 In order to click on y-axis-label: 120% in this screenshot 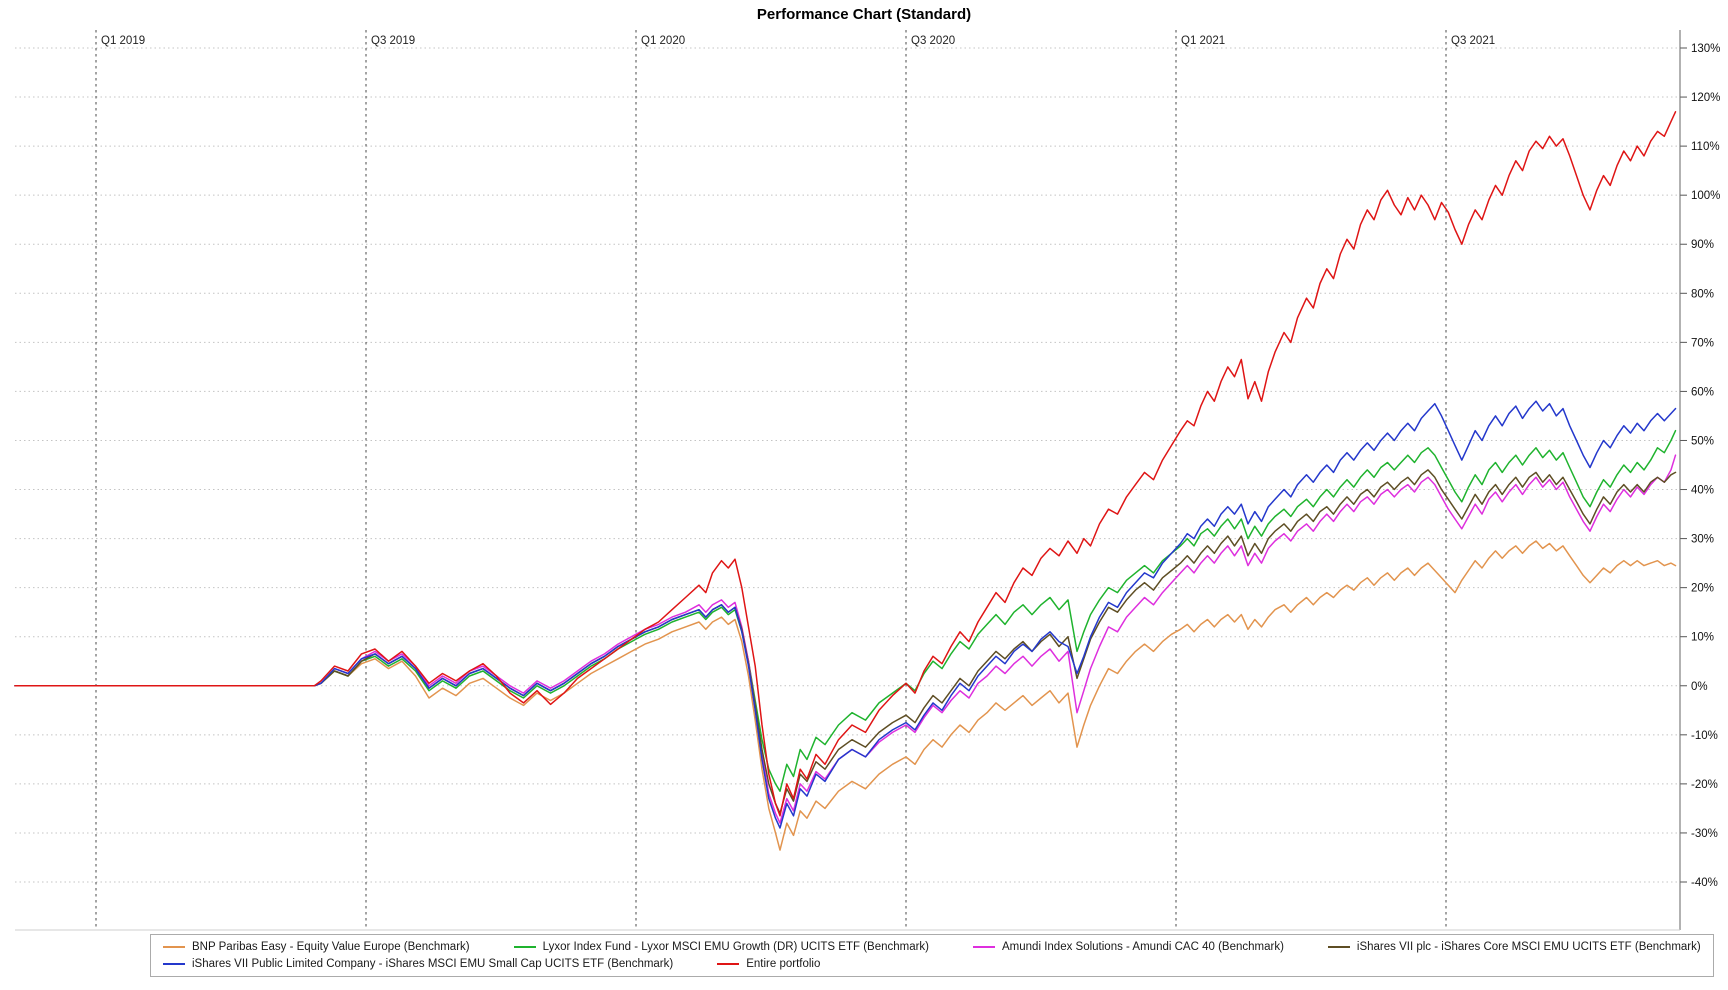, I will do `click(1705, 98)`.